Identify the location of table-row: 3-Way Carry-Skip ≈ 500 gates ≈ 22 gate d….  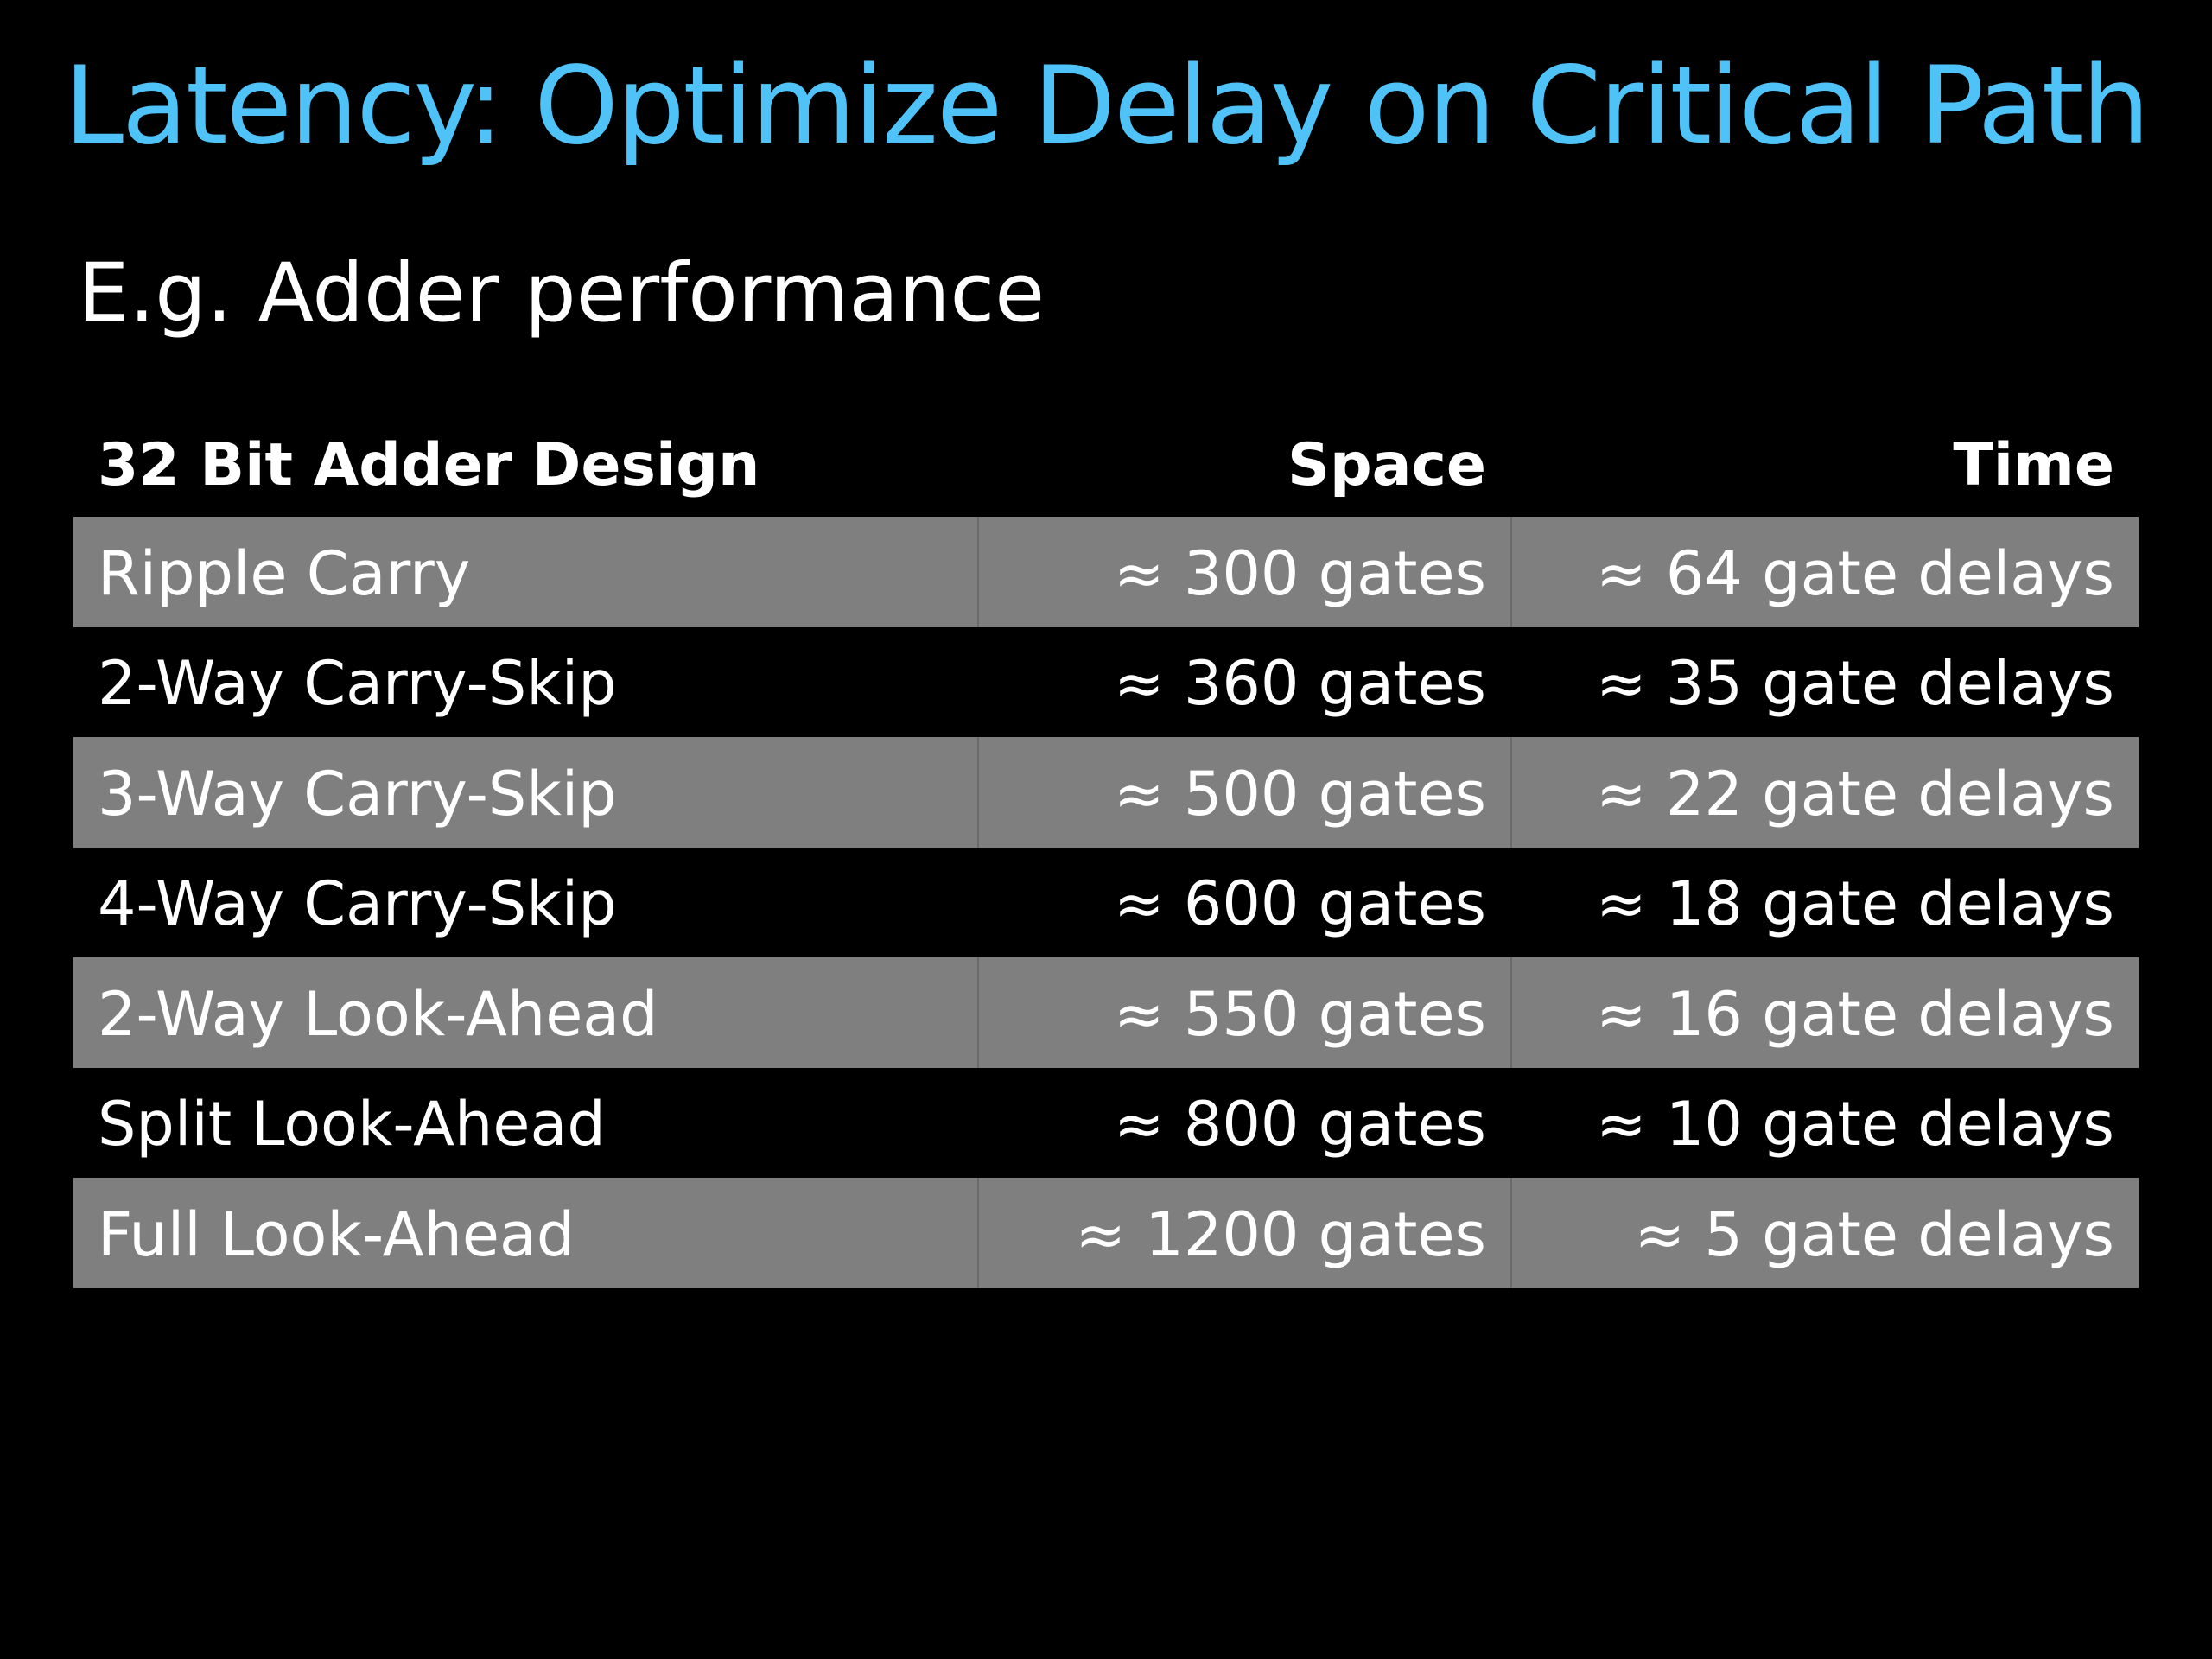
(1106, 792).